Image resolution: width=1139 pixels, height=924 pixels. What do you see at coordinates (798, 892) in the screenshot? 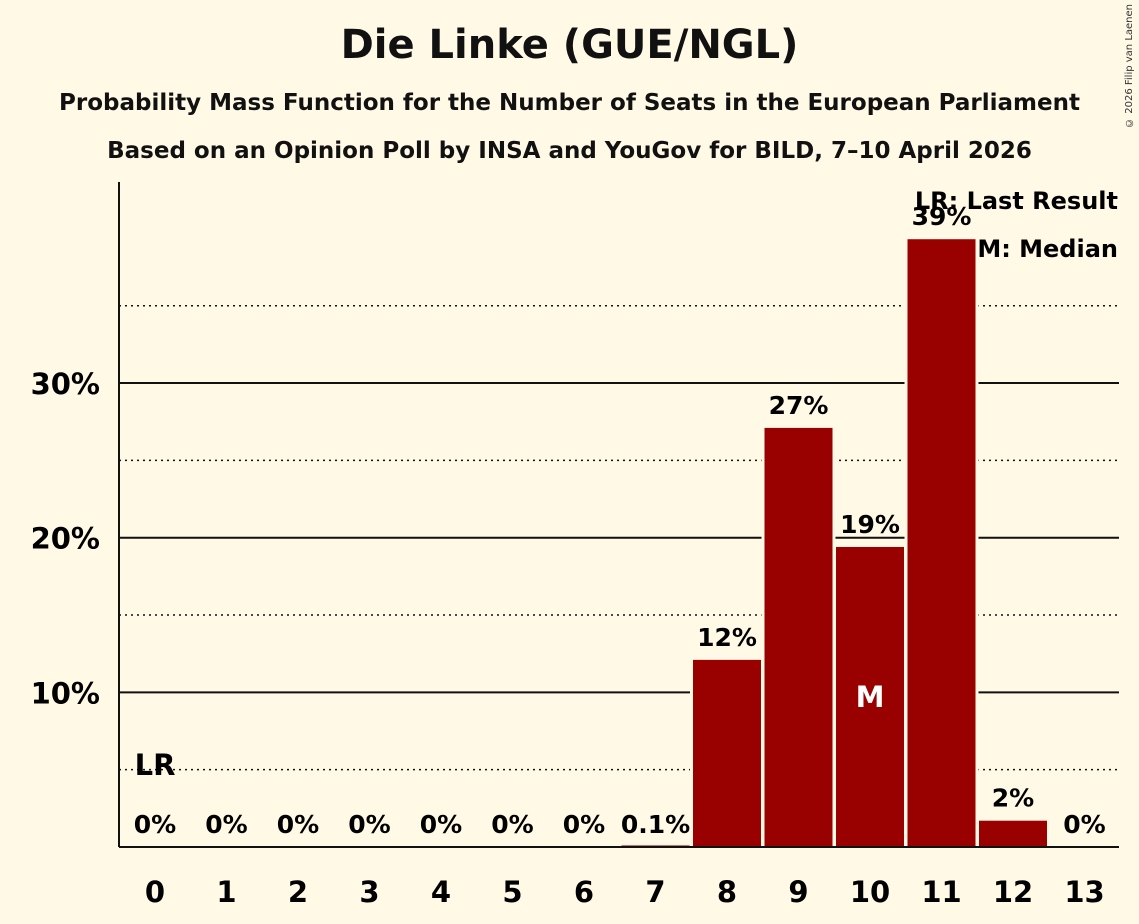
I see `x-tick-label: 9` at bounding box center [798, 892].